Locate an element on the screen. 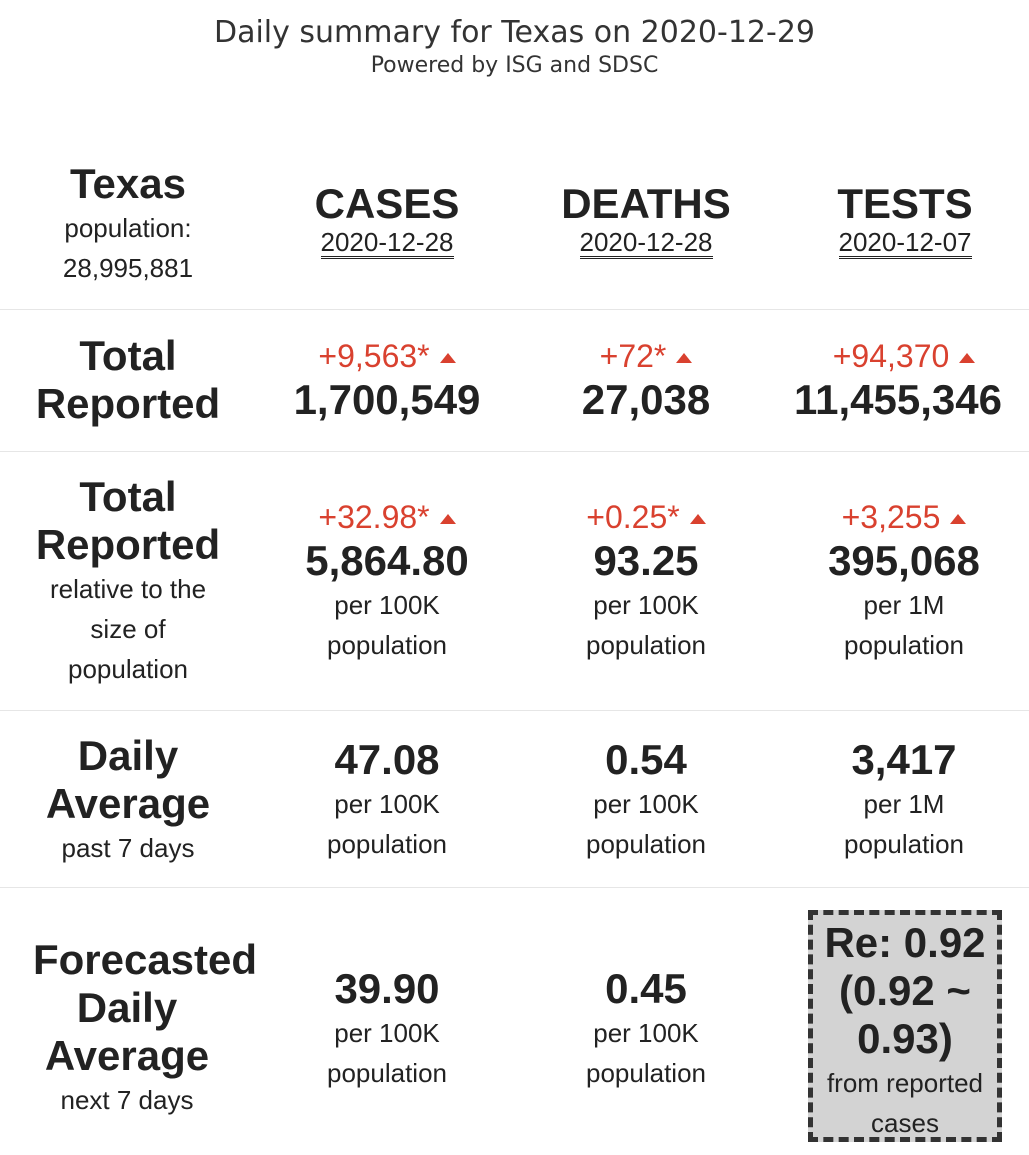  tests-relative-cell: +3,255 395,068 per 1M population is located at coordinates (902, 581).